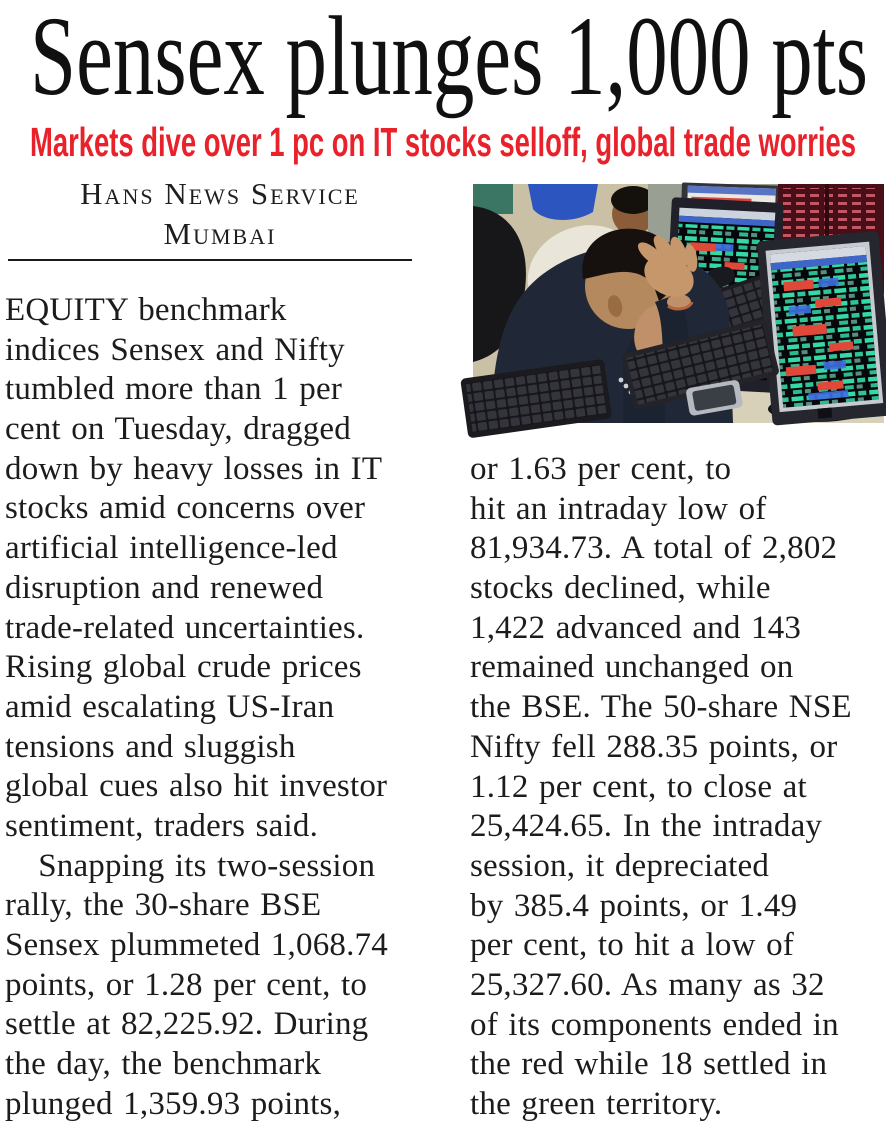 This screenshot has height=1130, width=886. I want to click on keyboard-middle, so click(700, 364).